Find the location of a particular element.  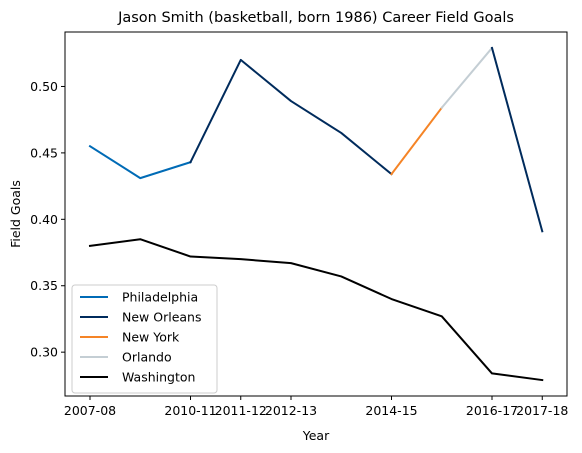

x-tick-label: 2007-08 is located at coordinates (90, 410).